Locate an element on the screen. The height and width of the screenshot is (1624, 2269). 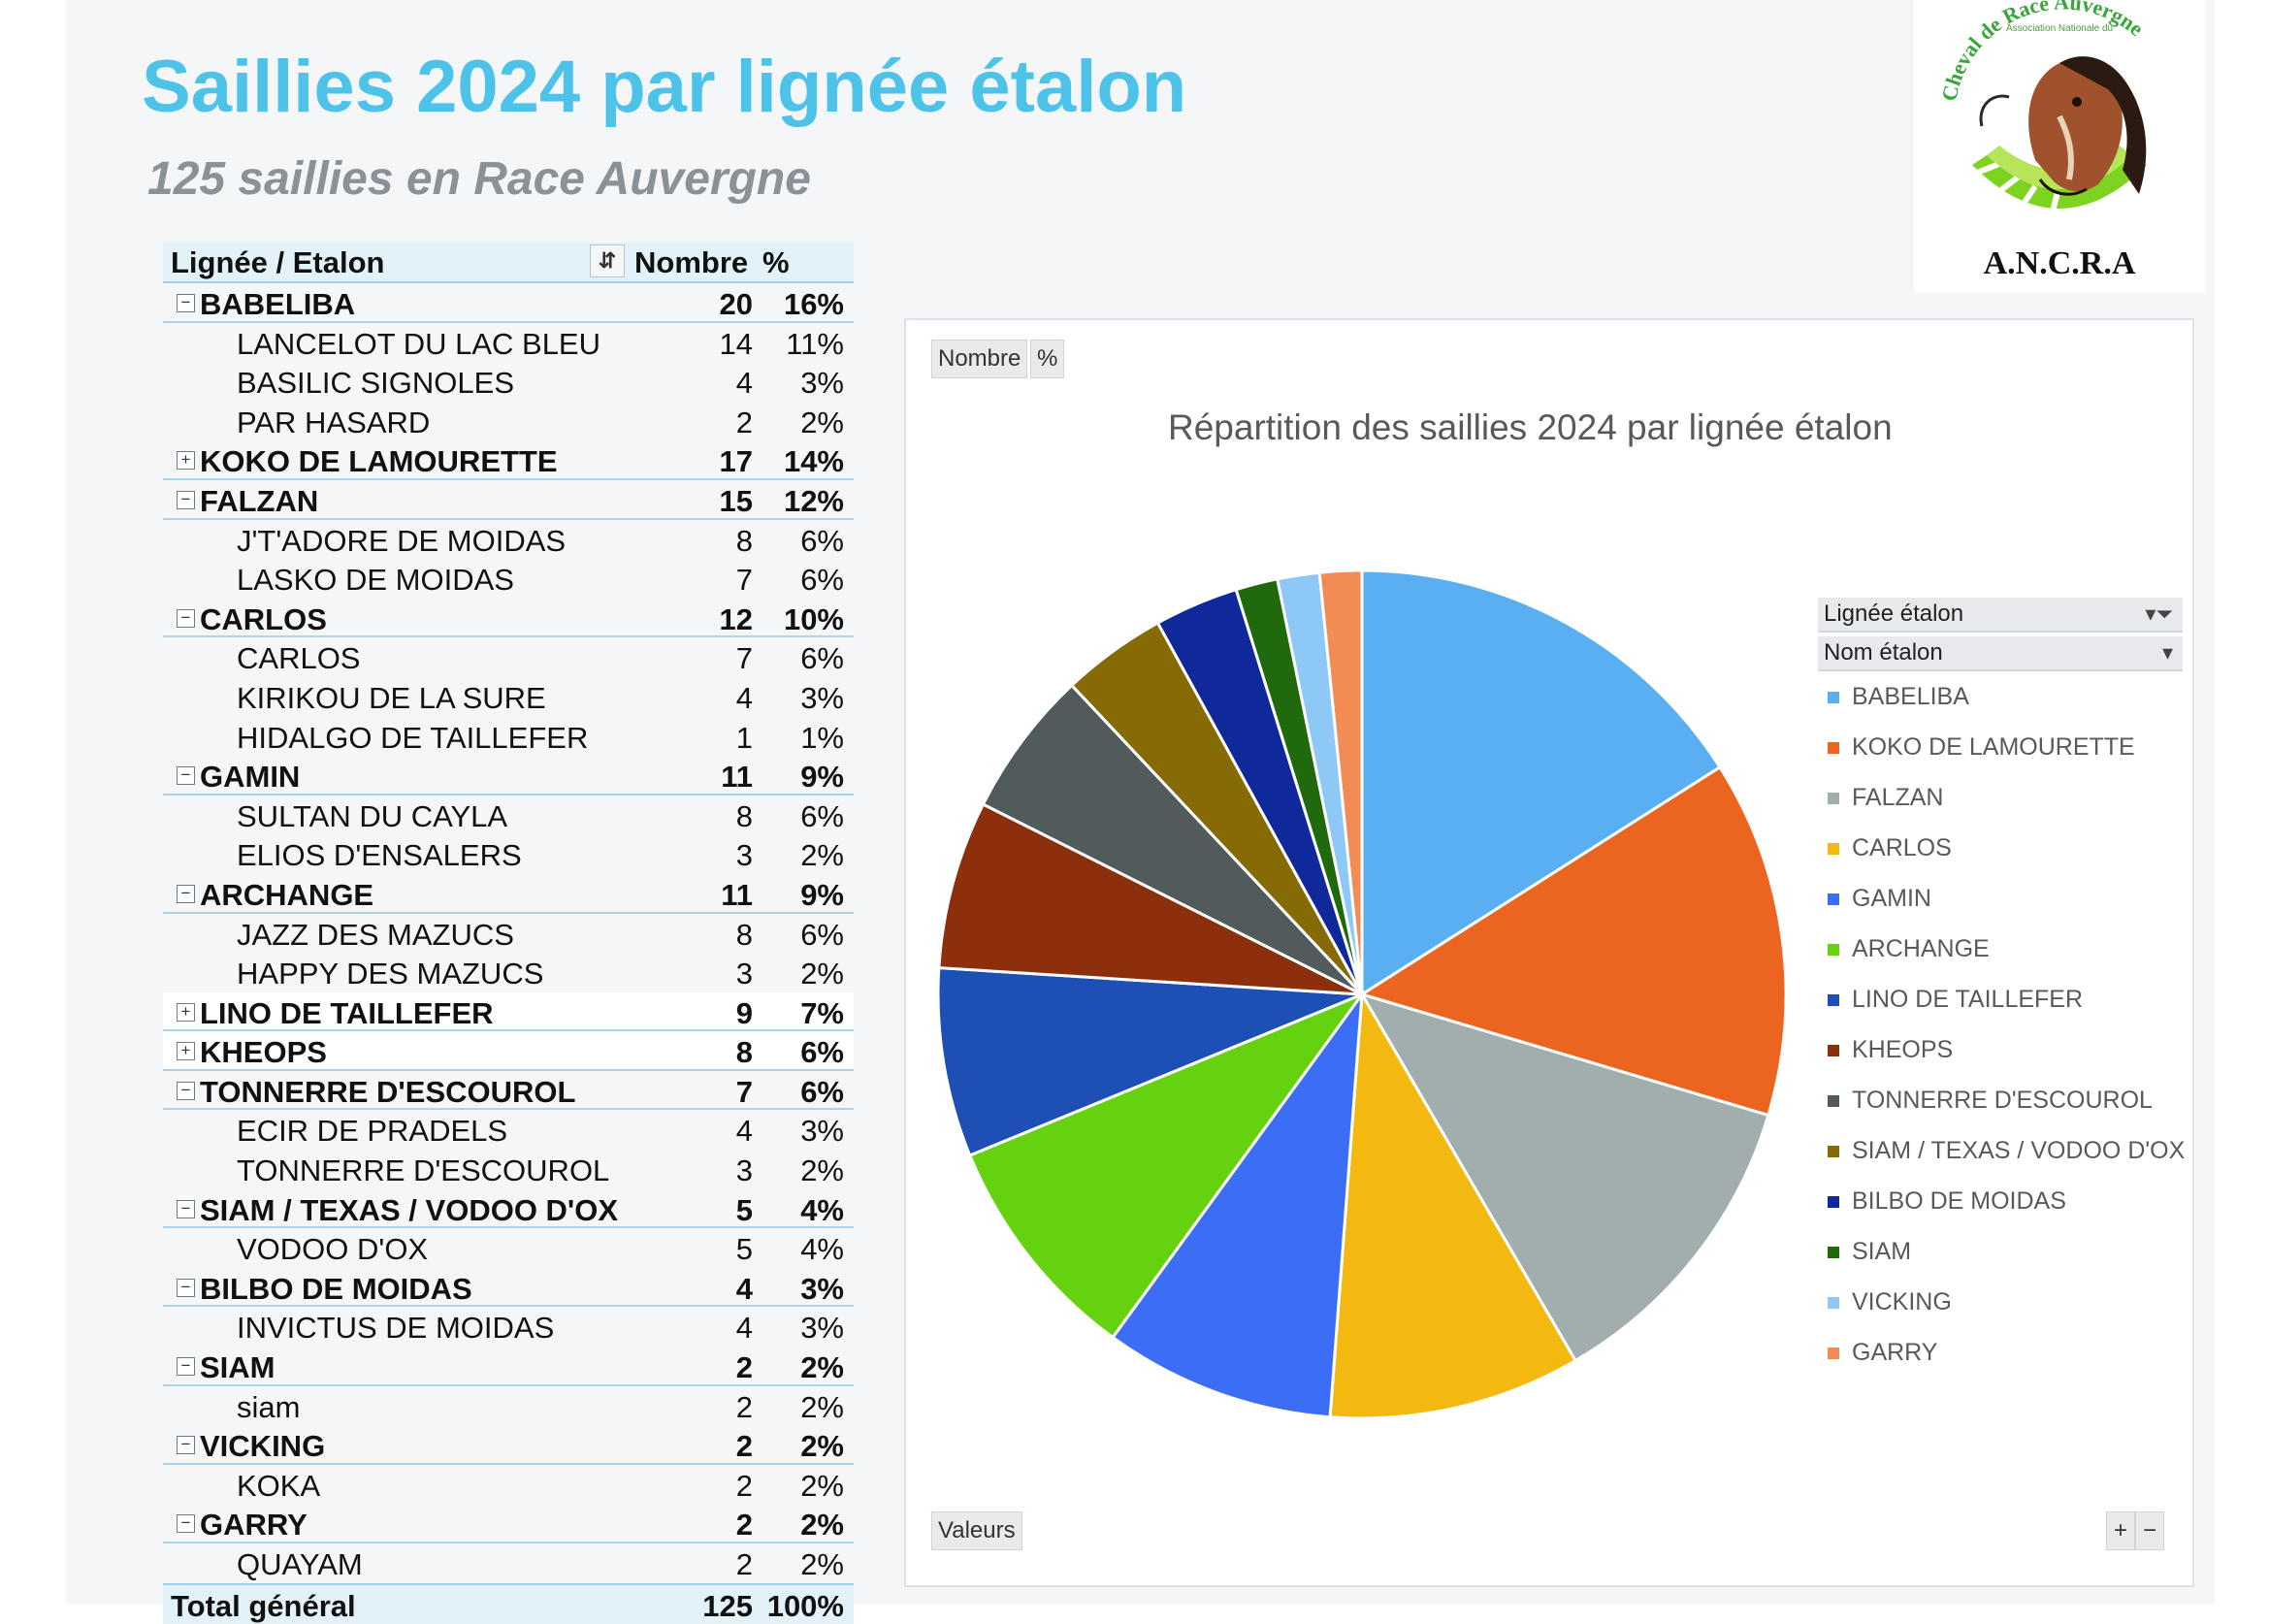
child-label: TONNERRE D'ESCOUROL is located at coordinates (423, 1170).